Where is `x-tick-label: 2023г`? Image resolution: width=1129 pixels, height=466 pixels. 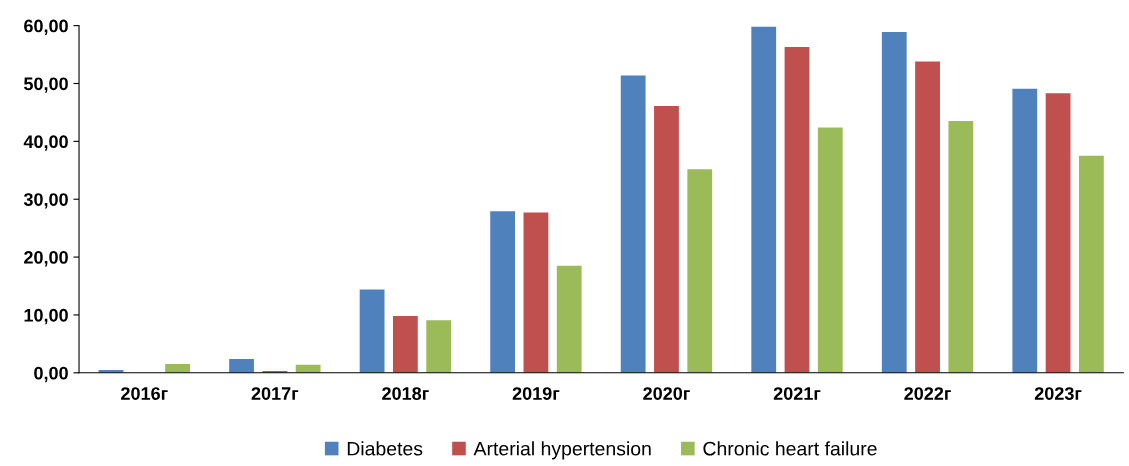
x-tick-label: 2023г is located at coordinates (1058, 393).